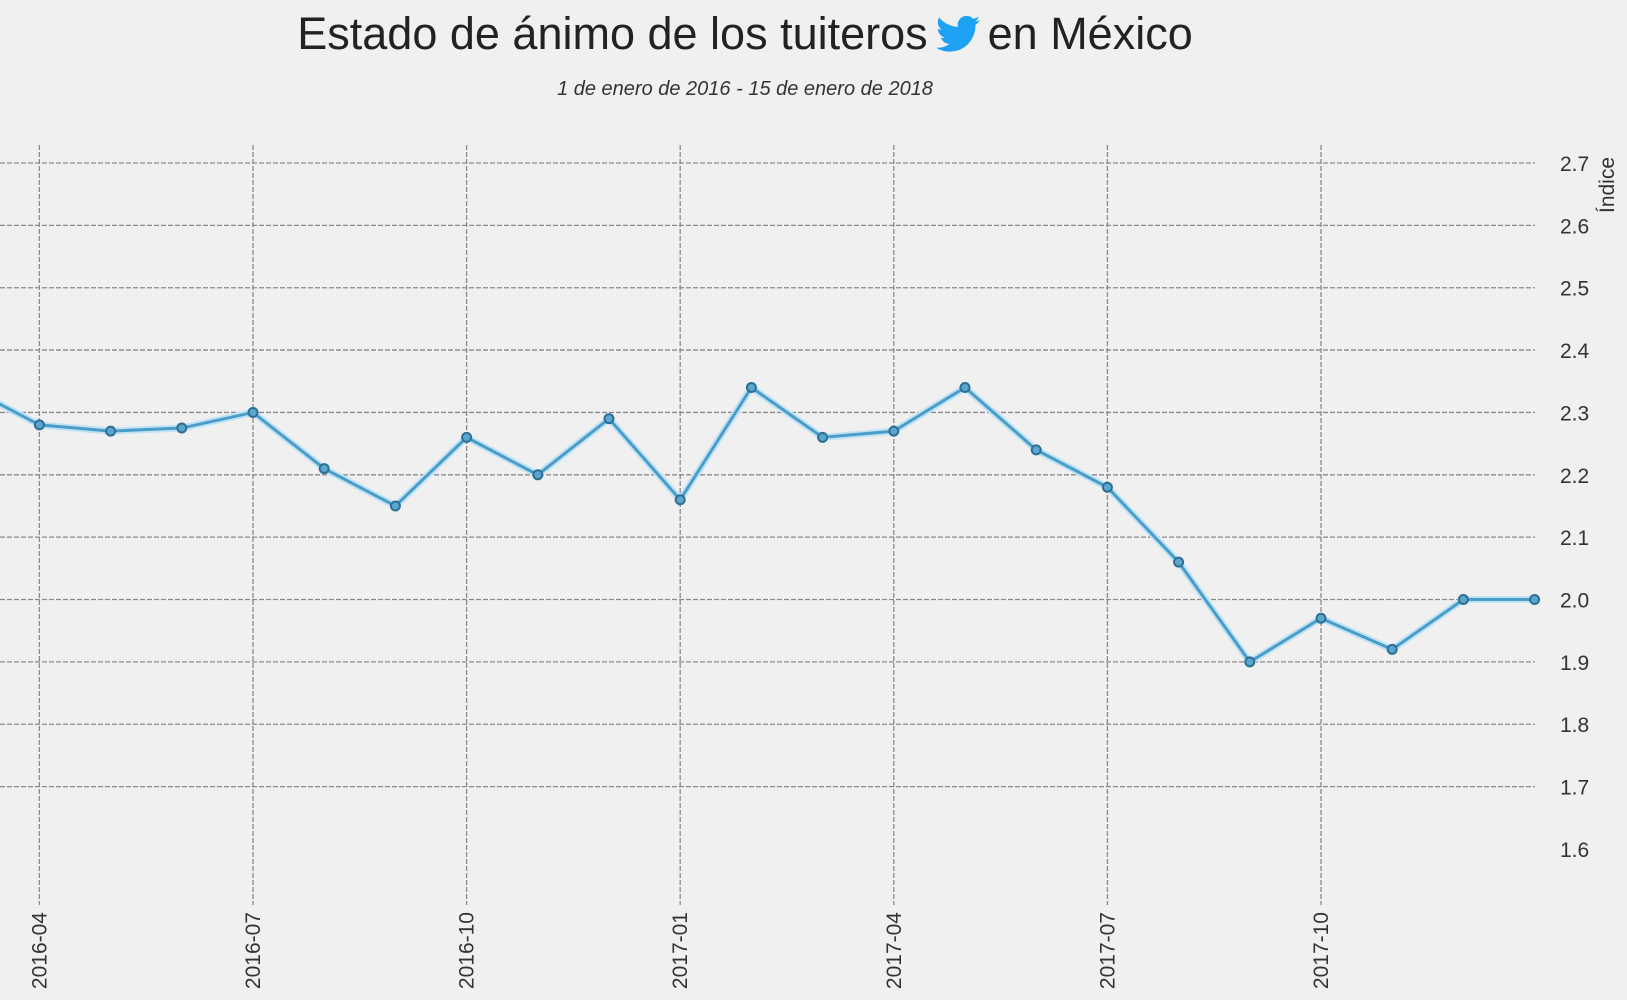 The width and height of the screenshot is (1627, 1000). I want to click on x-tick-label: 2016-04, so click(39, 950).